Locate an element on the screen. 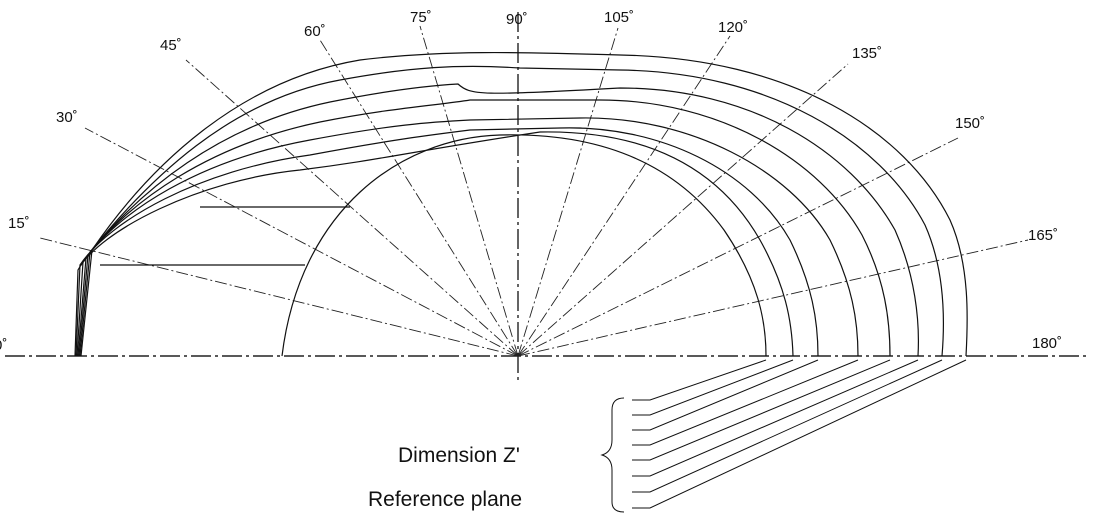 The image size is (1093, 519). dimension-label: Dimension Z' is located at coordinates (459, 455).